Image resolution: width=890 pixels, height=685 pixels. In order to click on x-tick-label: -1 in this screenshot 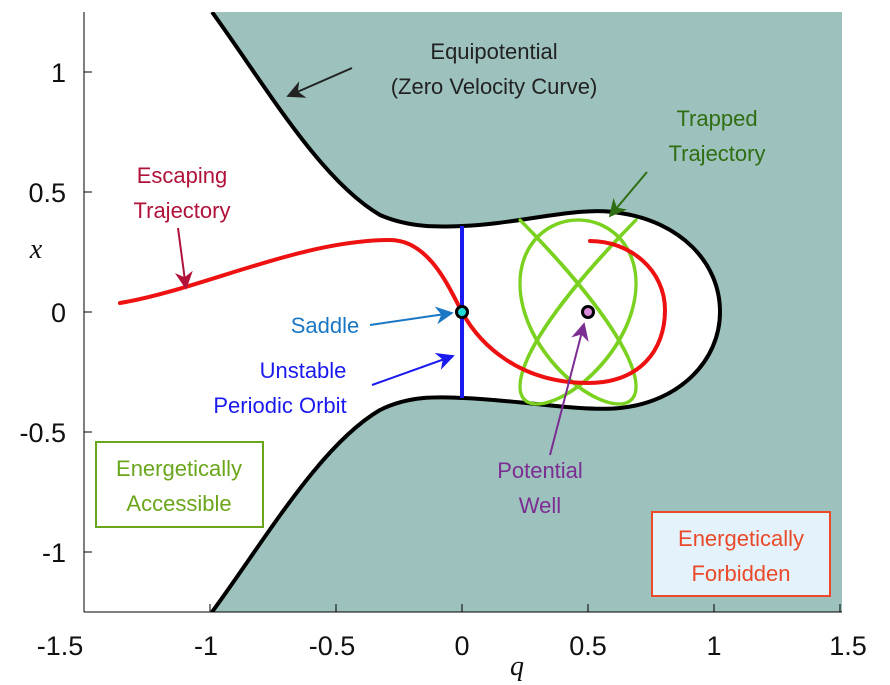, I will do `click(206, 646)`.